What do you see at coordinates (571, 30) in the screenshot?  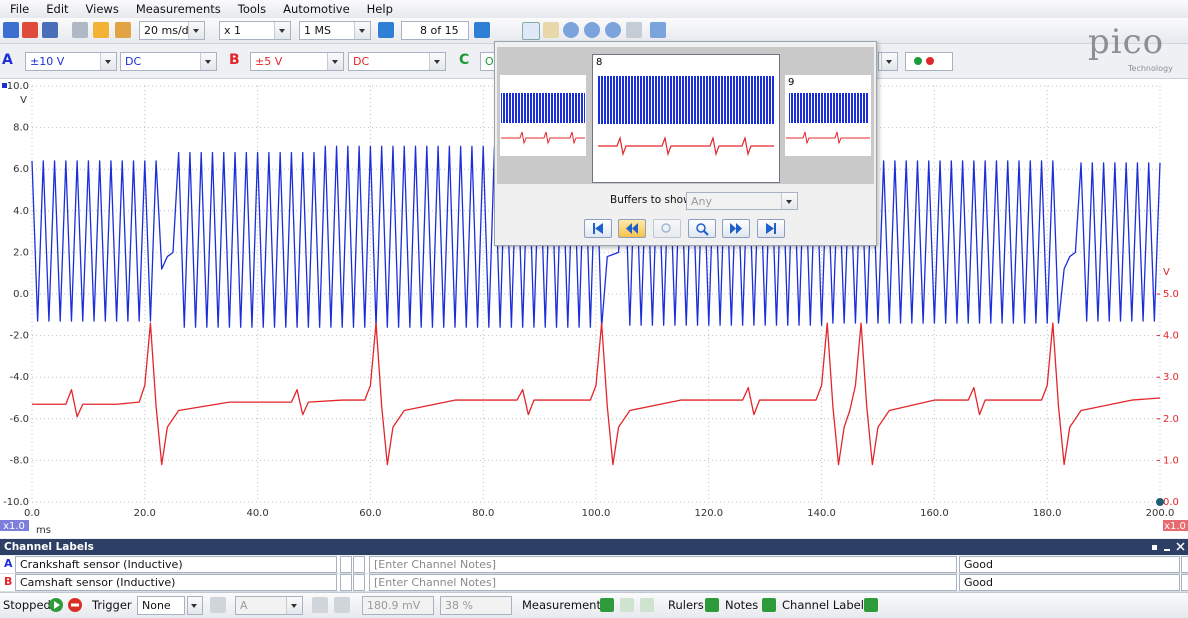 I see `zoom-in-tool` at bounding box center [571, 30].